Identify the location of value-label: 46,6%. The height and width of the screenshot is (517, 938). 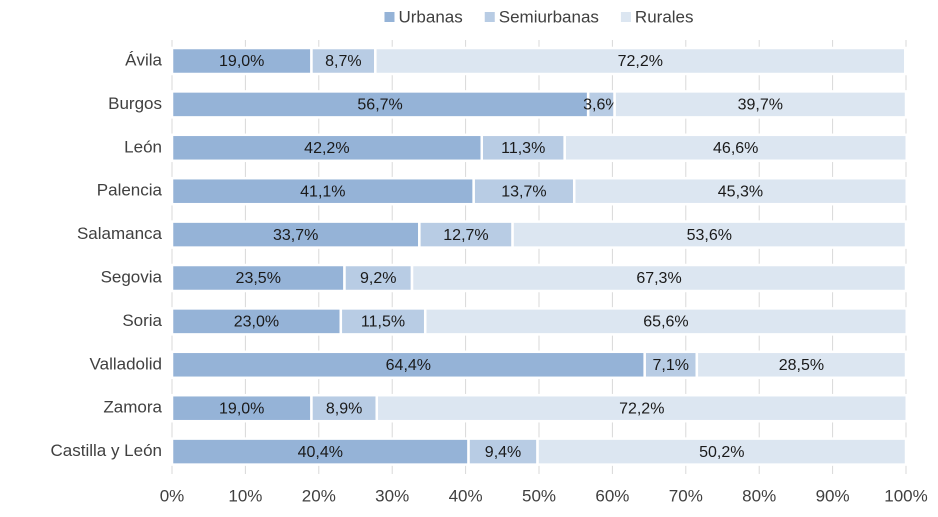
(735, 148).